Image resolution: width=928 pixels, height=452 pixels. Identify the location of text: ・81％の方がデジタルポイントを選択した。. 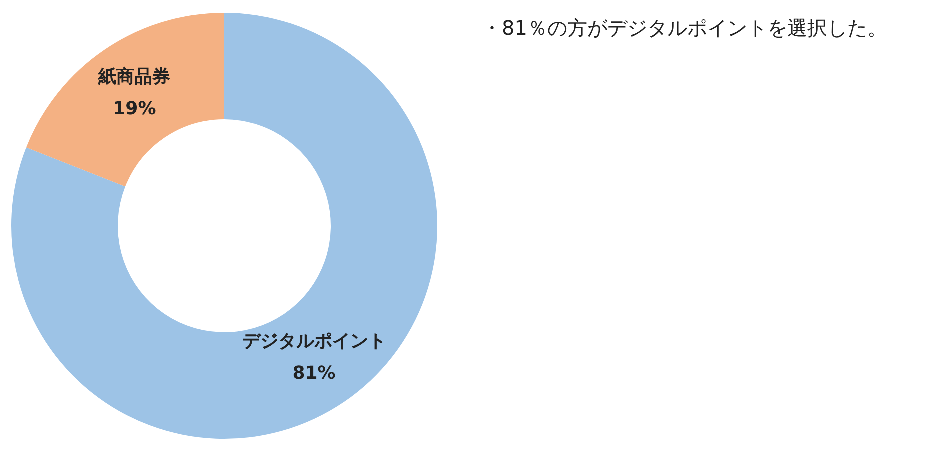
(685, 28).